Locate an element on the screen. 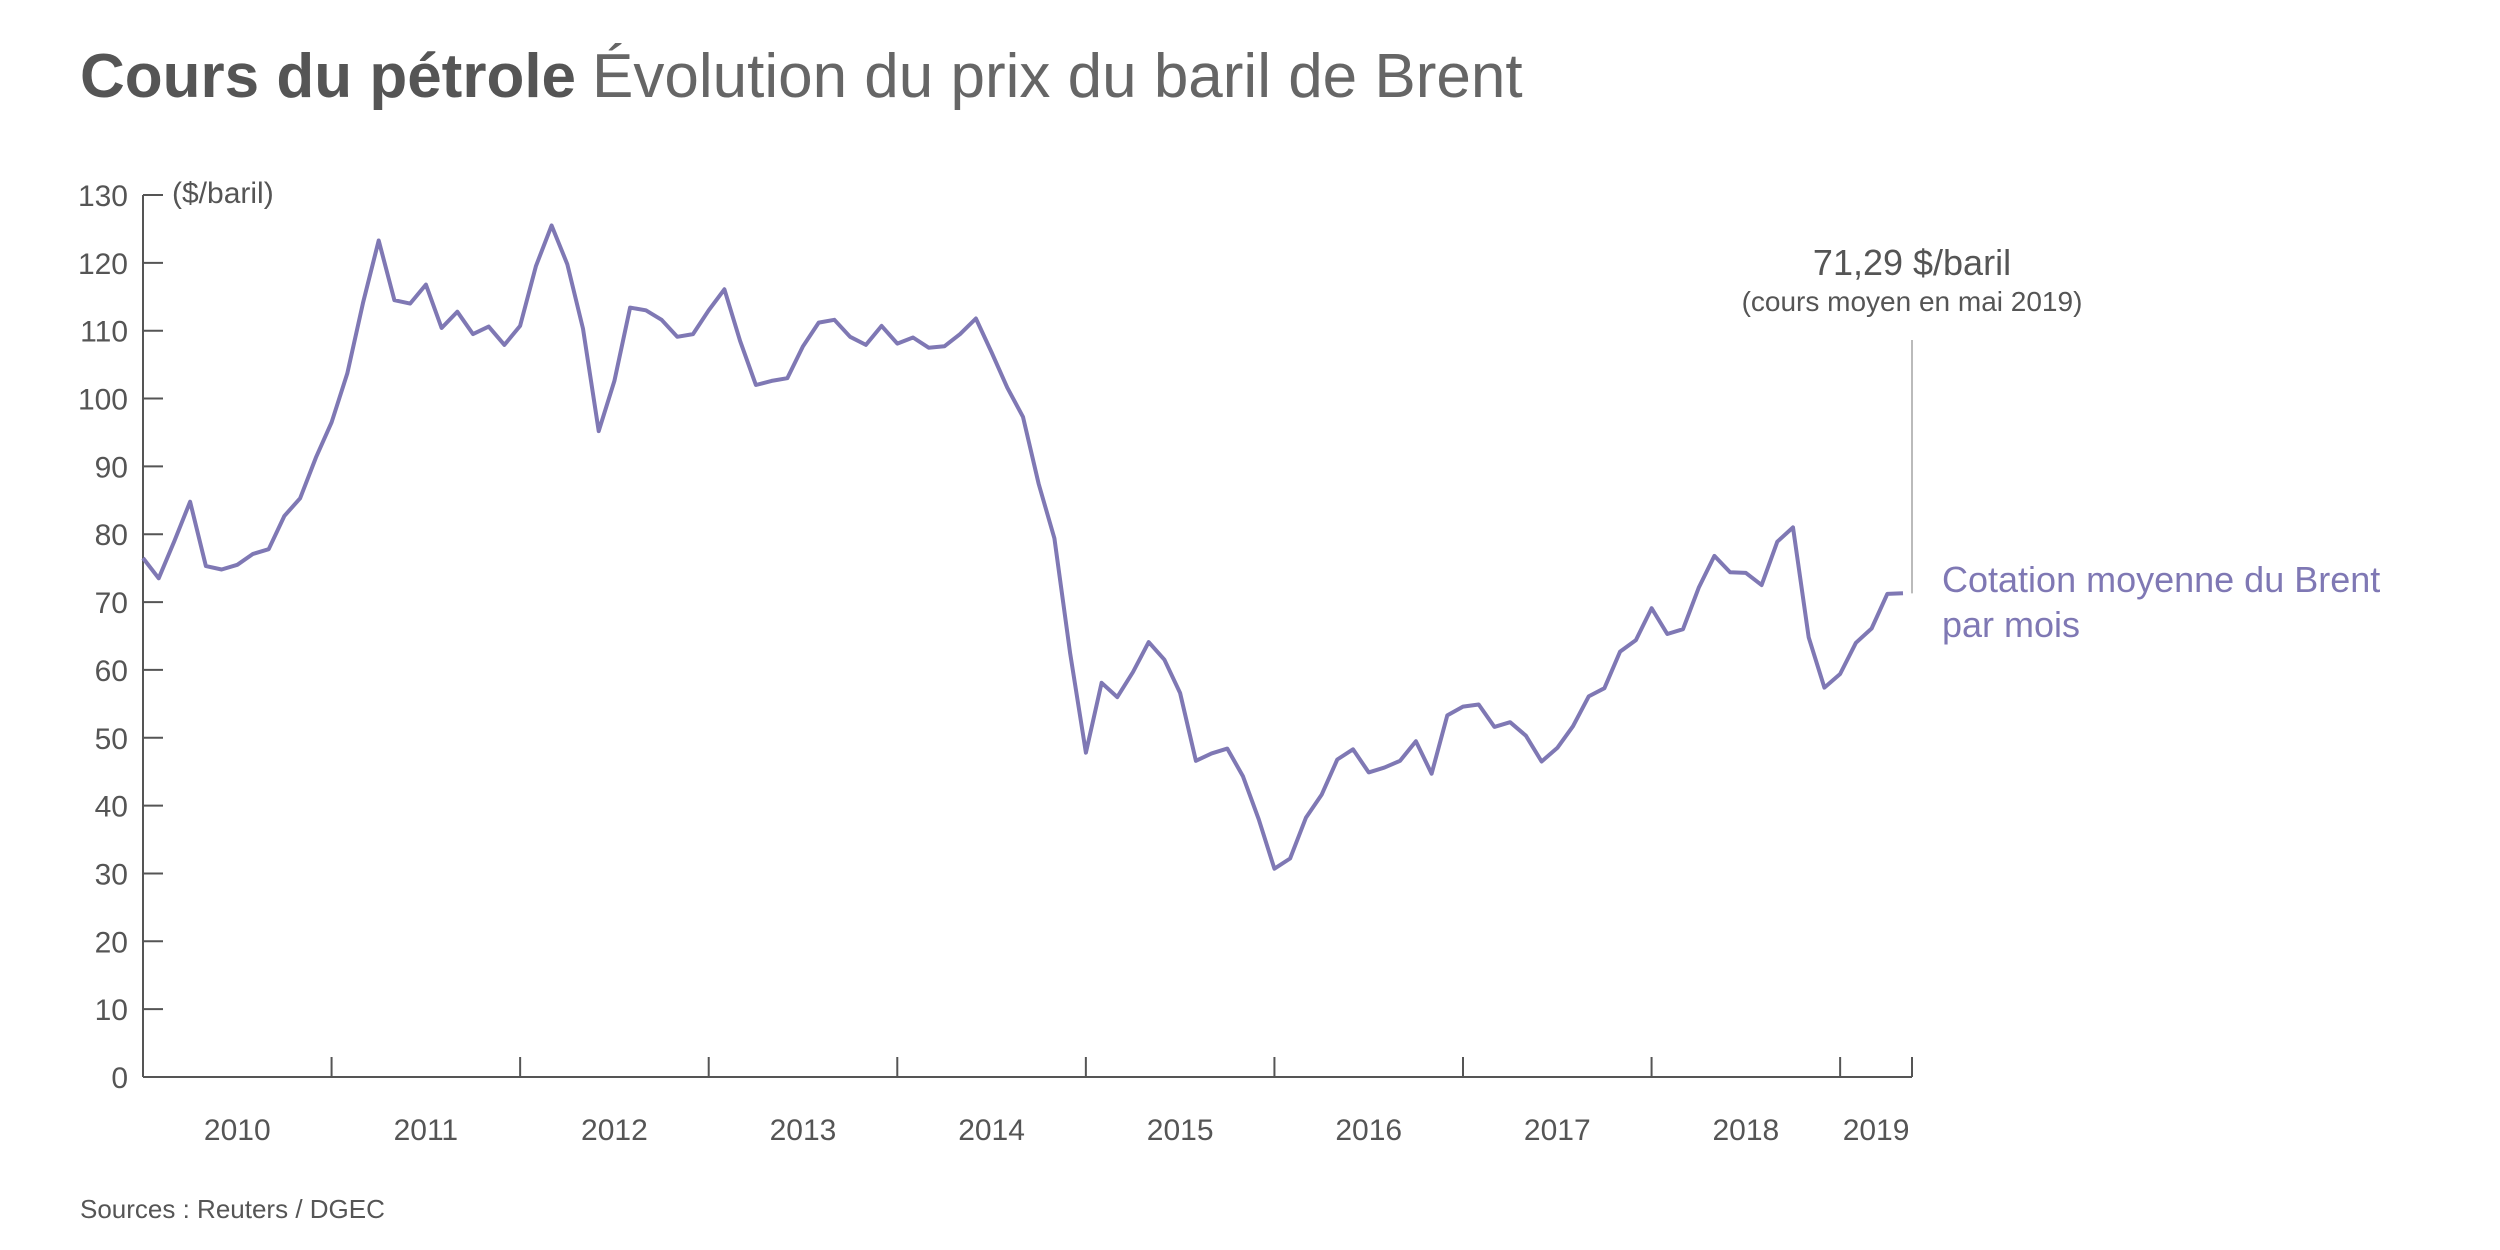 This screenshot has width=2500, height=1250. y-tick-label: 70 is located at coordinates (111, 603).